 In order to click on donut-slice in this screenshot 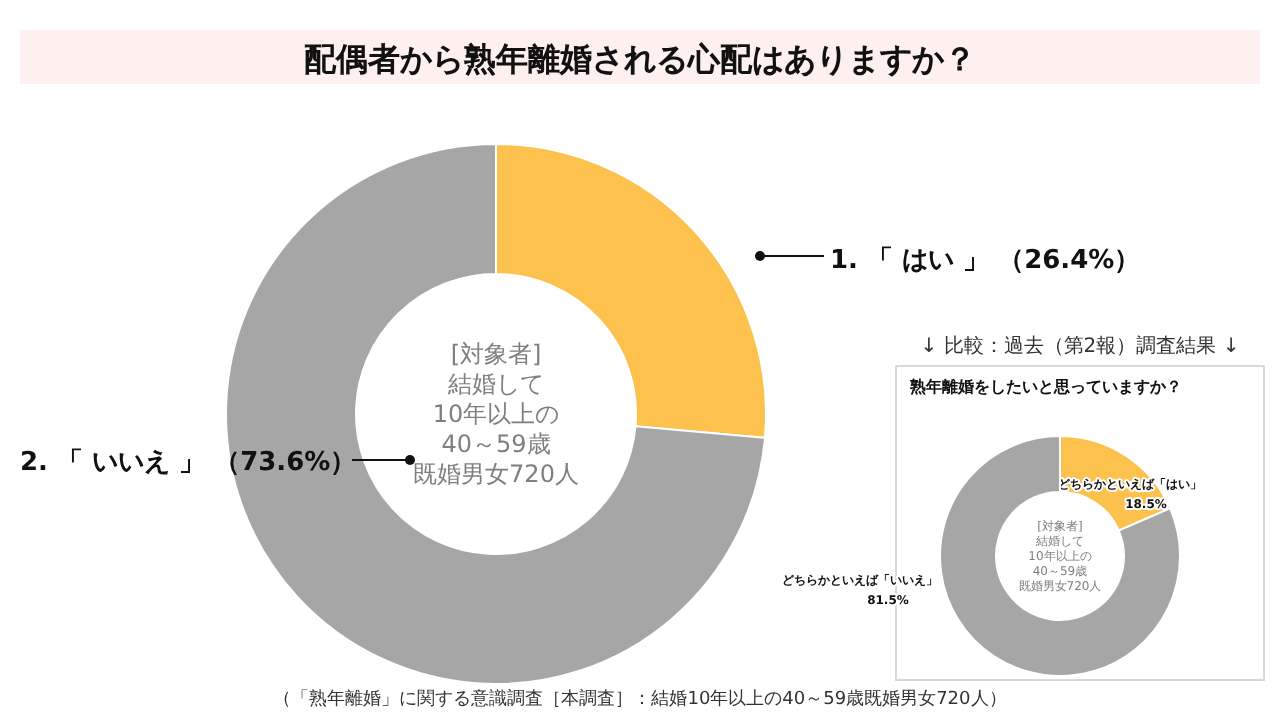, I will do `click(1060, 556)`.